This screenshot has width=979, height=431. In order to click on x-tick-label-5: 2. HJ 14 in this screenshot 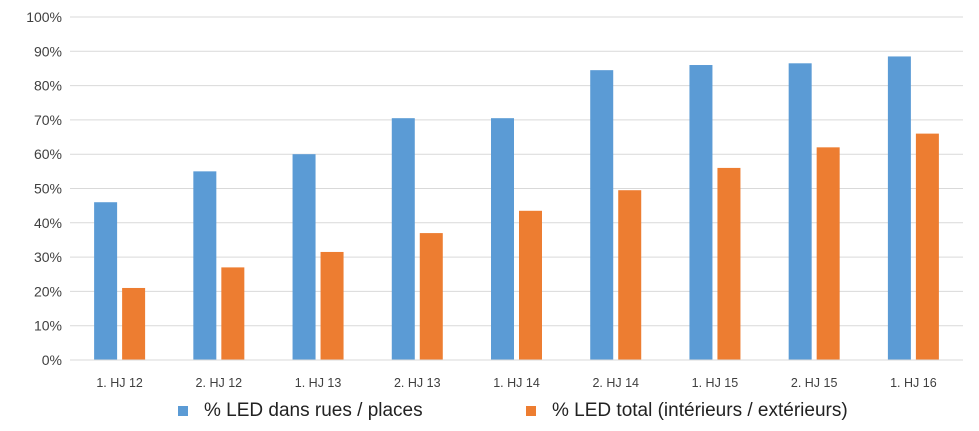, I will do `click(615, 383)`.